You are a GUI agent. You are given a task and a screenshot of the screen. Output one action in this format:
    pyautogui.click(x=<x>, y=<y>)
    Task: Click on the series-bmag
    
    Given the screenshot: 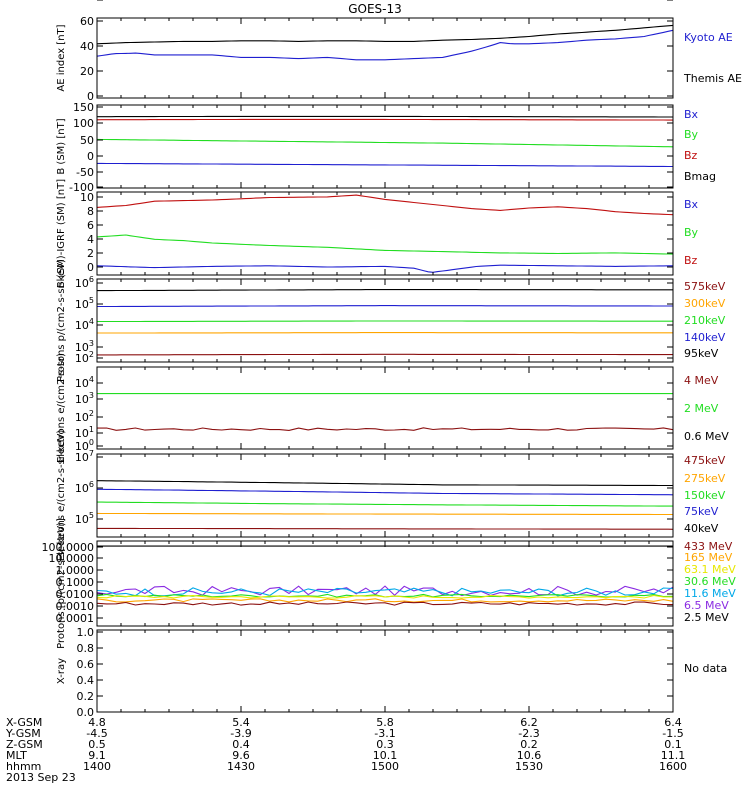 What is the action you would take?
    pyautogui.click(x=385, y=116)
    